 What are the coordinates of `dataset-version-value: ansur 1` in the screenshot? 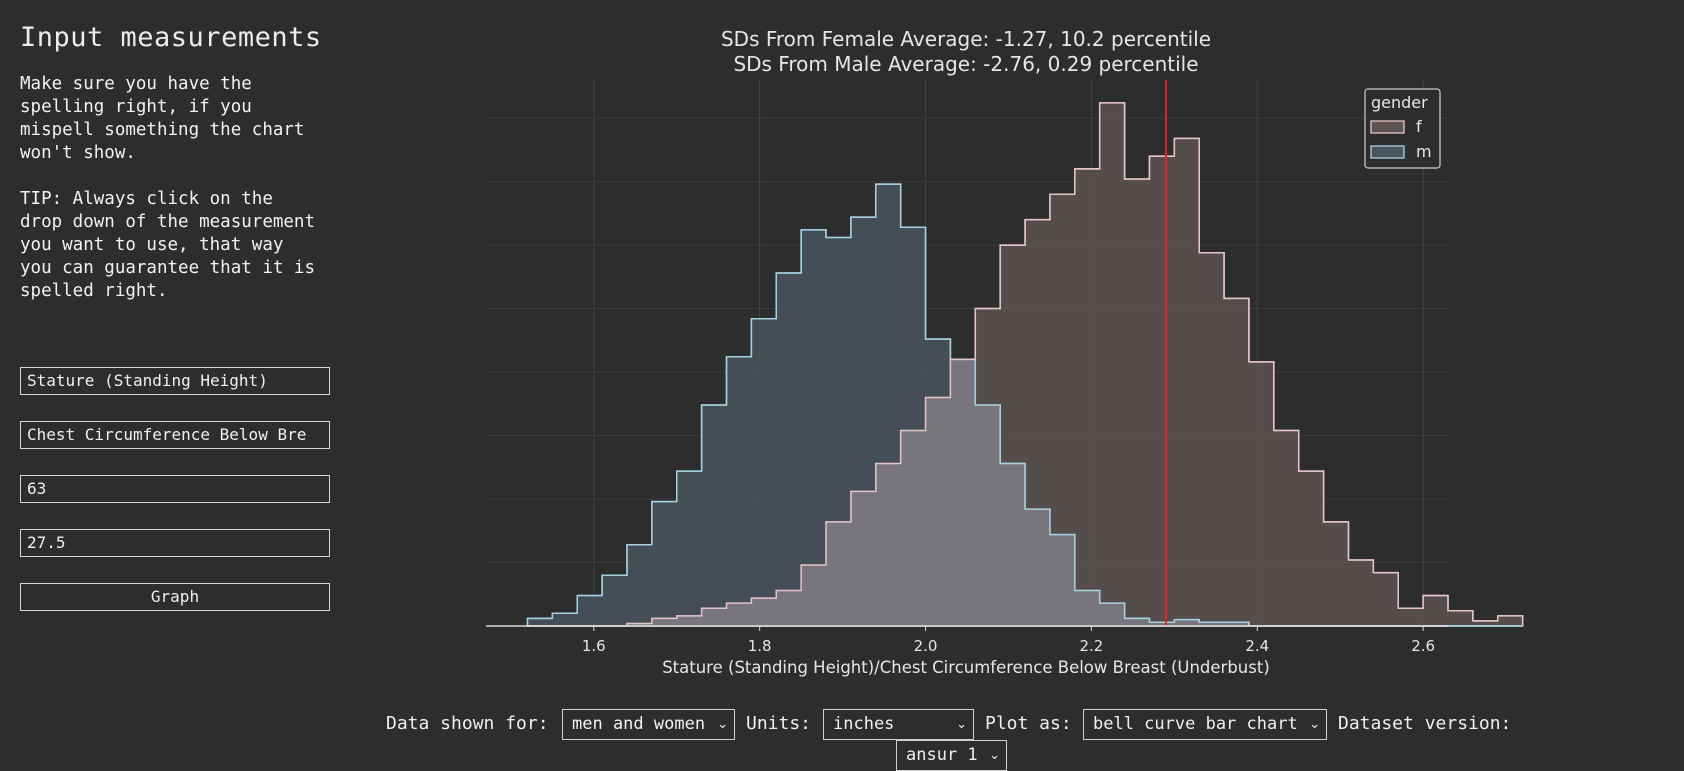 It's located at (942, 755).